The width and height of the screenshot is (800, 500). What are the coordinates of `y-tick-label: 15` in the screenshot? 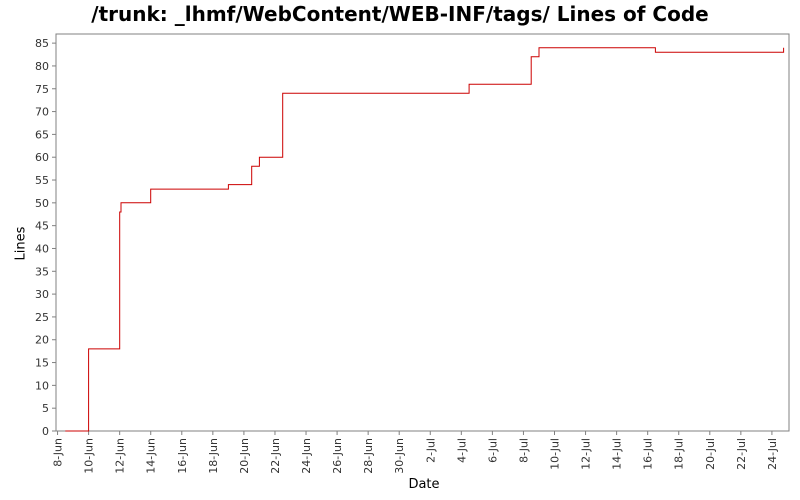 It's located at (42, 363).